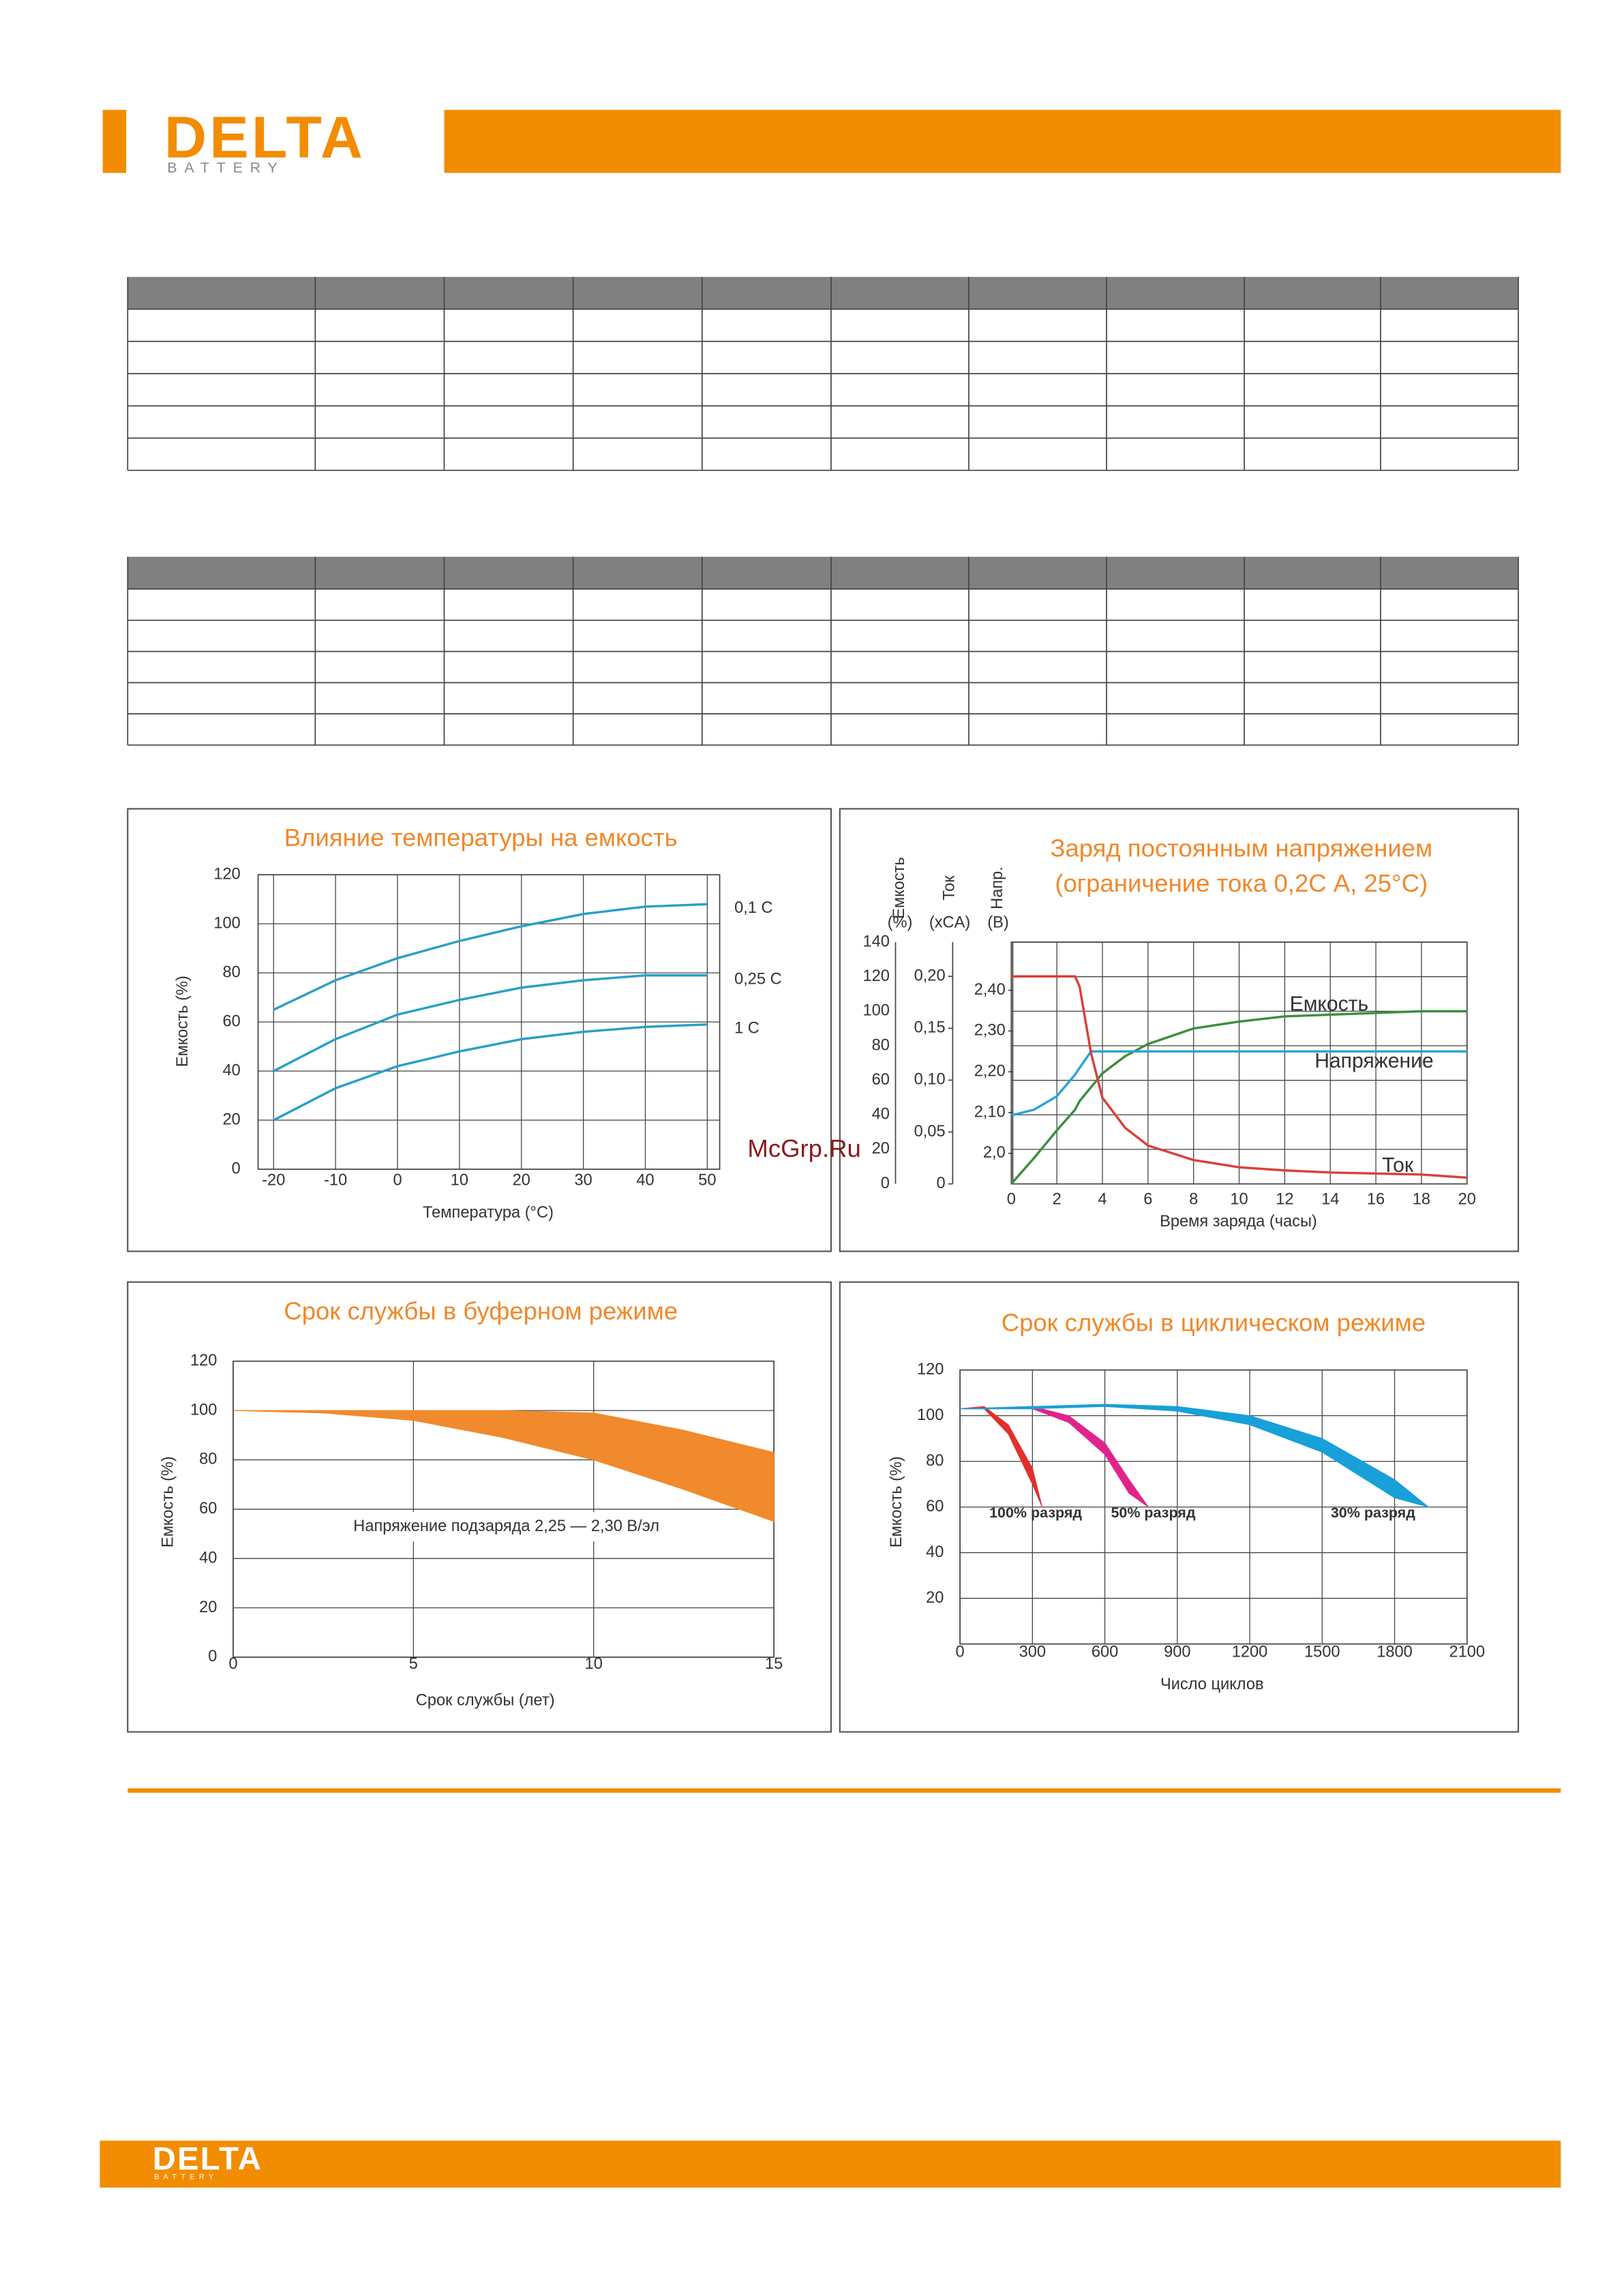 This screenshot has height=2296, width=1624. What do you see at coordinates (1241, 848) in the screenshot?
I see `chart-title: Заряд постоянным напряжением` at bounding box center [1241, 848].